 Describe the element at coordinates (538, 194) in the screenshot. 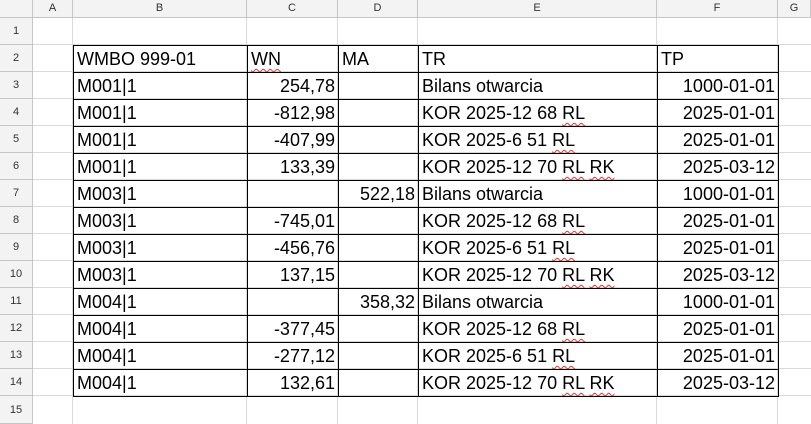

I see `cell-e7: Bilans otwarcia` at that location.